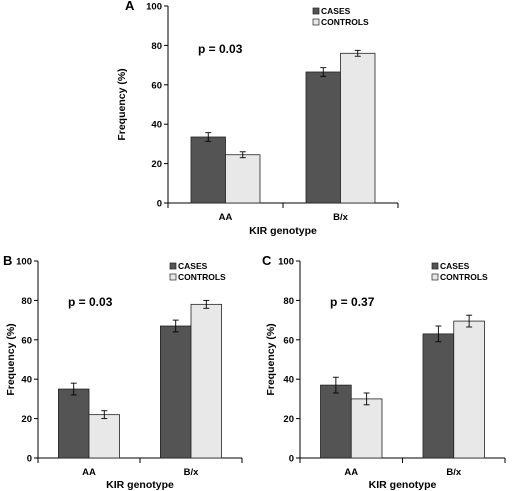 The width and height of the screenshot is (520, 491). What do you see at coordinates (352, 302) in the screenshot?
I see `p-value-annotation: p = 0.37` at bounding box center [352, 302].